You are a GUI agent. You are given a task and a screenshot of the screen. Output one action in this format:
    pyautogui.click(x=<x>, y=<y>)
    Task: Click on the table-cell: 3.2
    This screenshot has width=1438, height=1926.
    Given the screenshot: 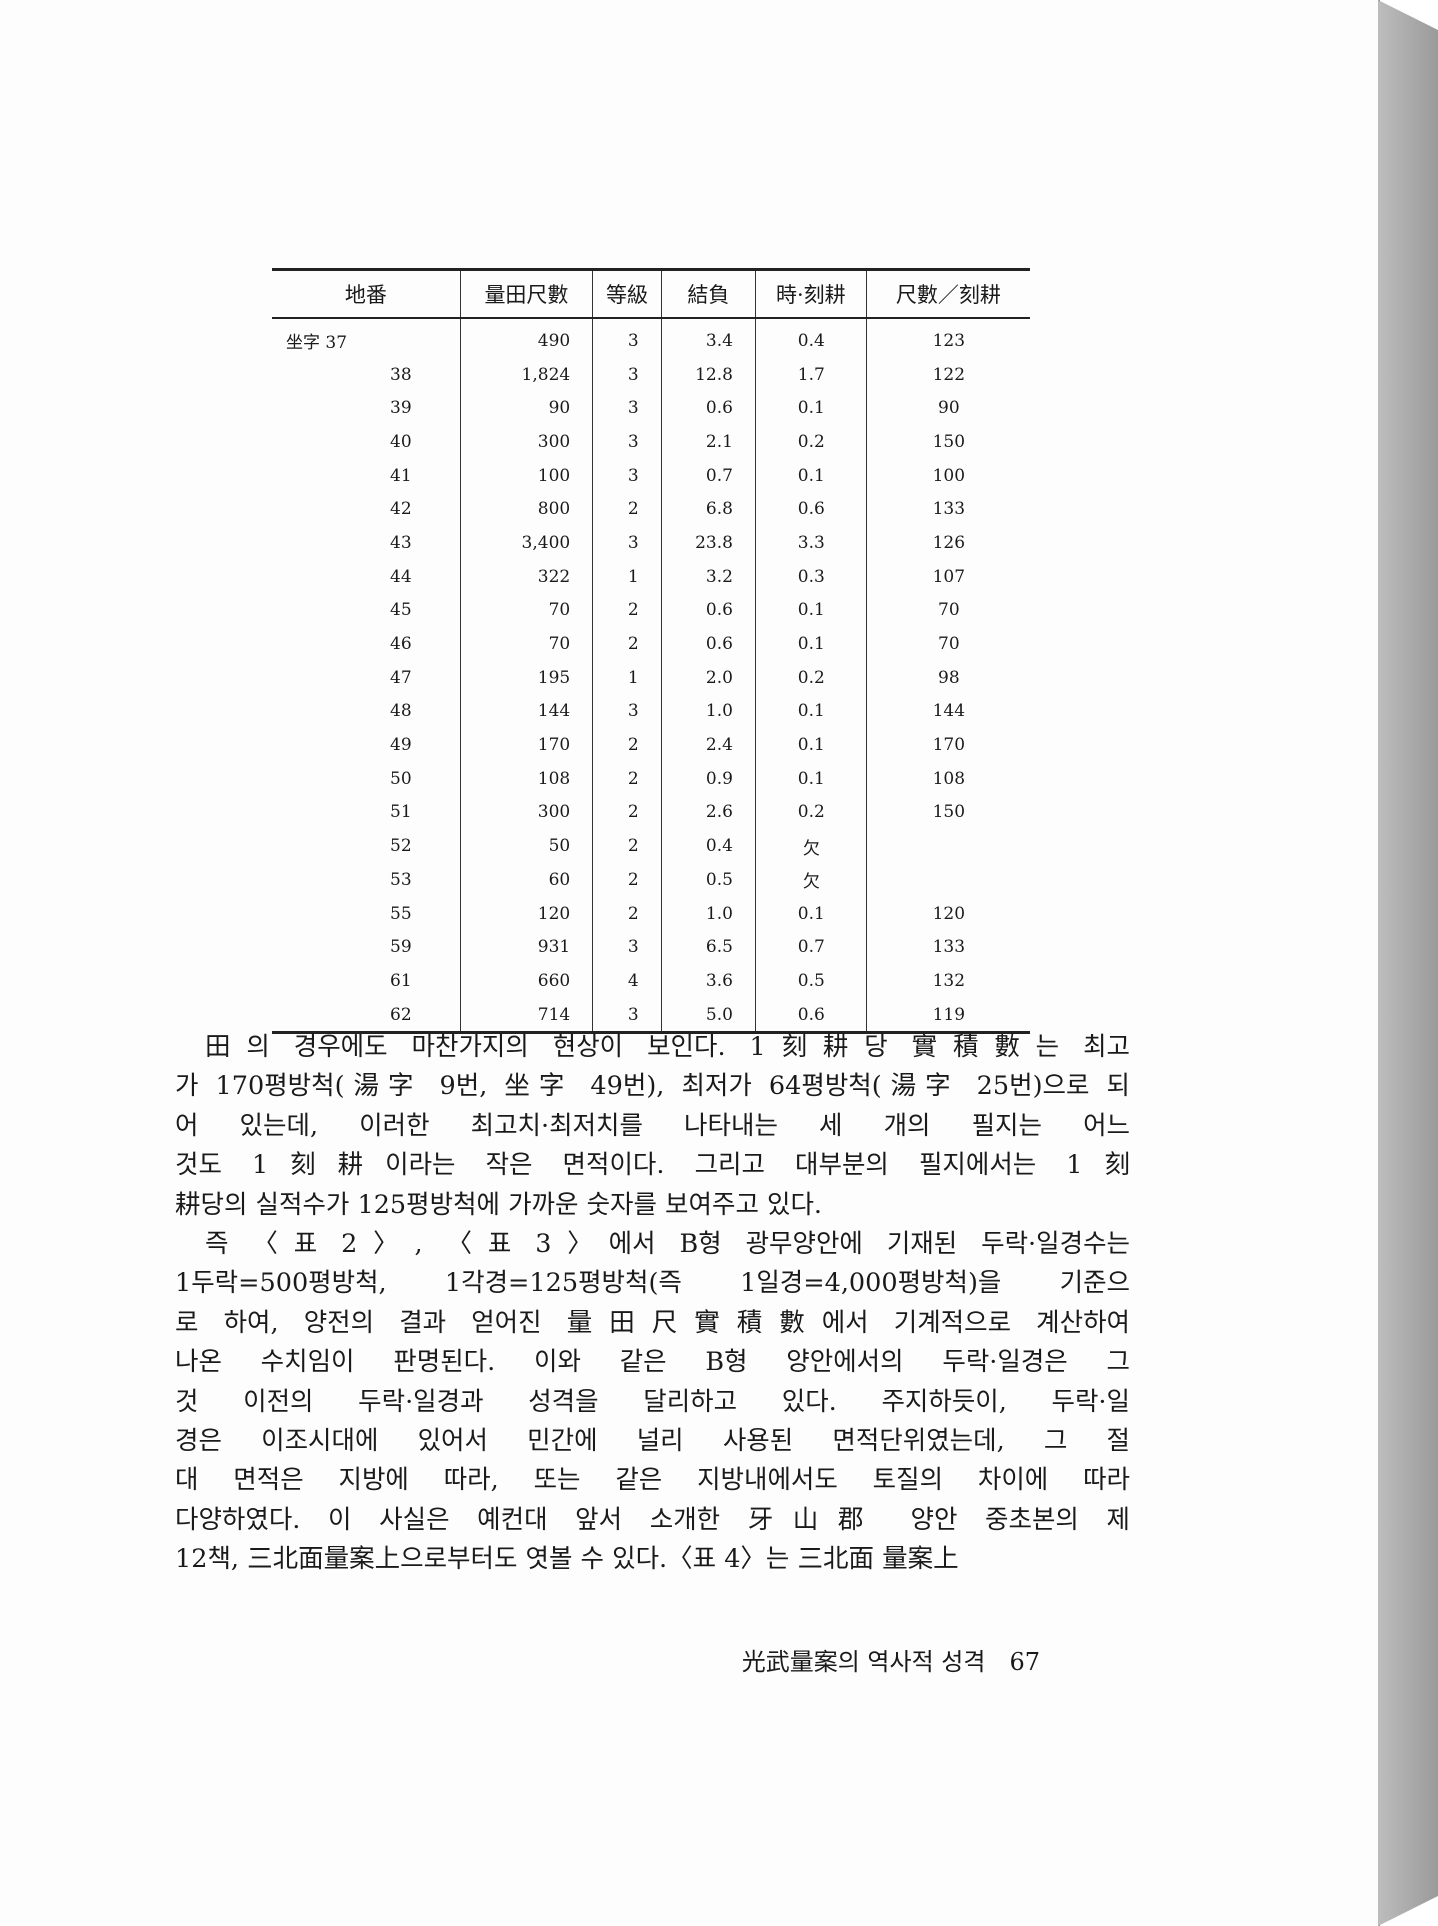 What is the action you would take?
    pyautogui.click(x=708, y=576)
    